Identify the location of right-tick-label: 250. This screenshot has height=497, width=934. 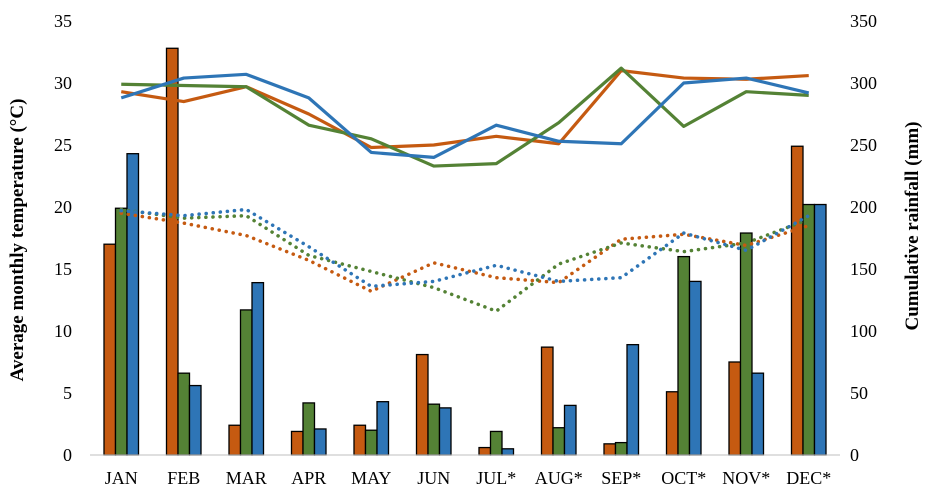
(863, 145).